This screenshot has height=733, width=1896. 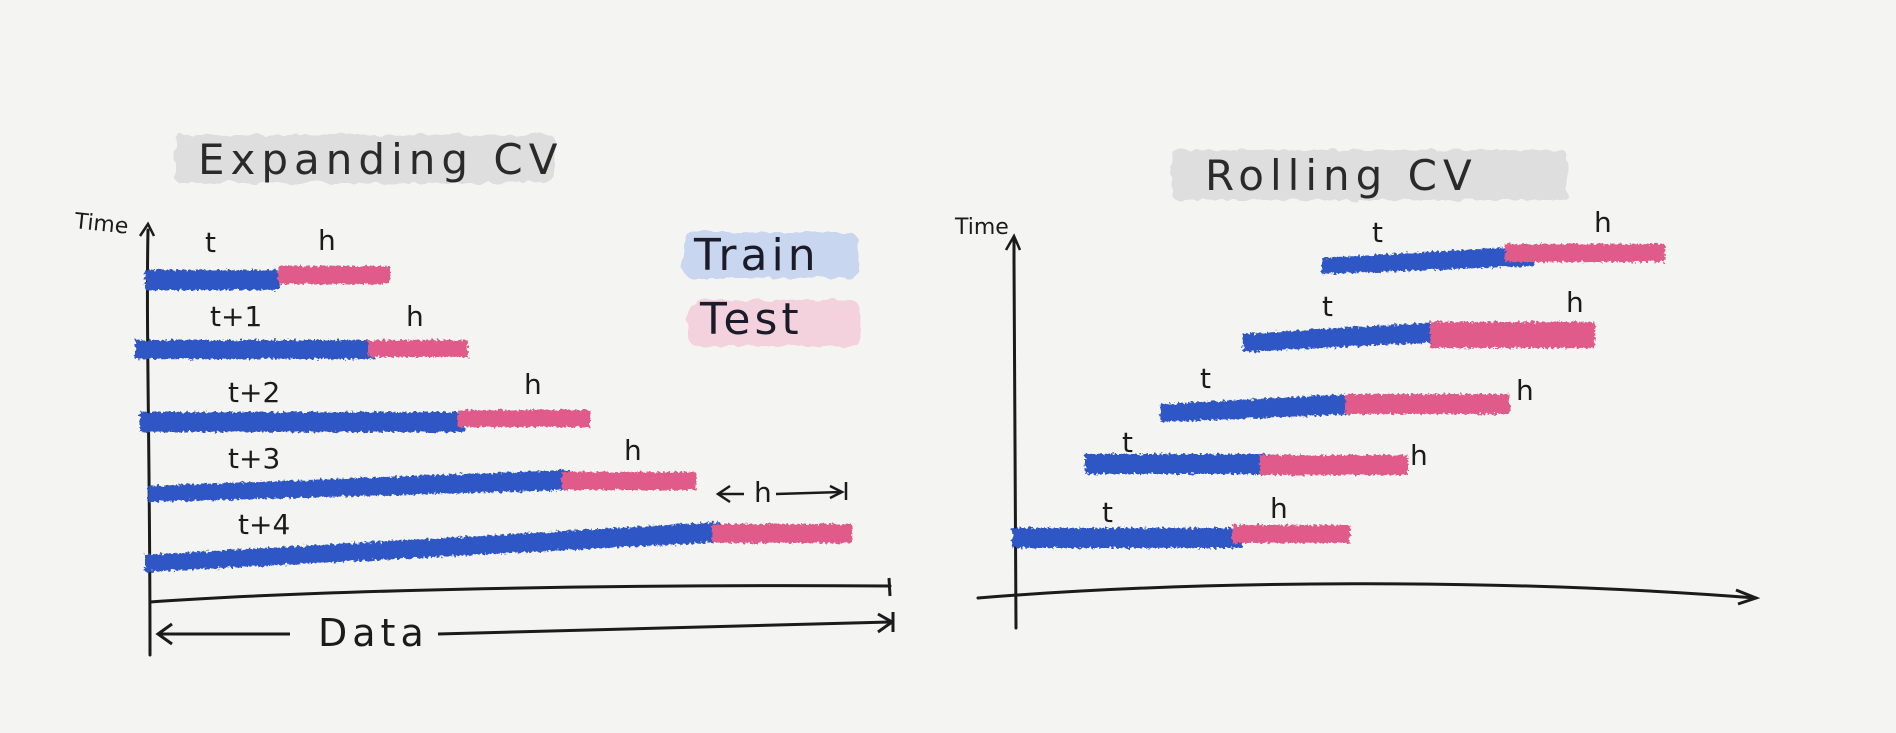 What do you see at coordinates (148, 442) in the screenshot?
I see `expanding-y-axis` at bounding box center [148, 442].